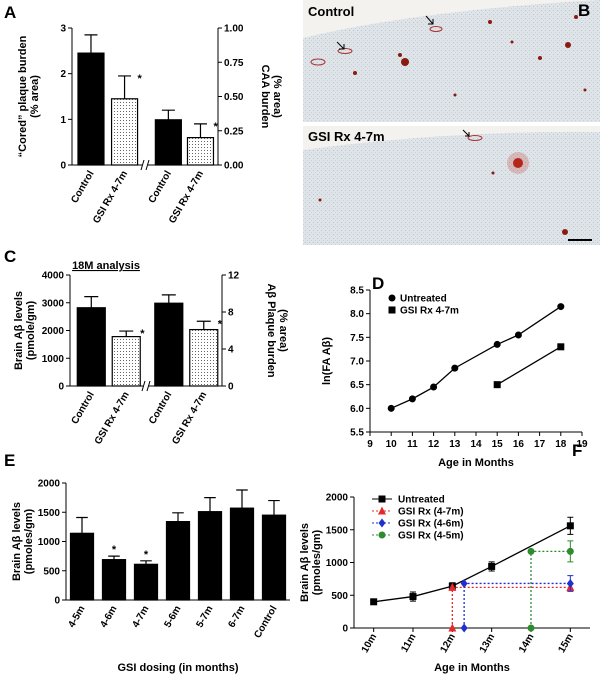 Image resolution: width=600 pixels, height=679 pixels. Describe the element at coordinates (431, 524) in the screenshot. I see `legend-label: GSI Rx (4-6m)` at that location.